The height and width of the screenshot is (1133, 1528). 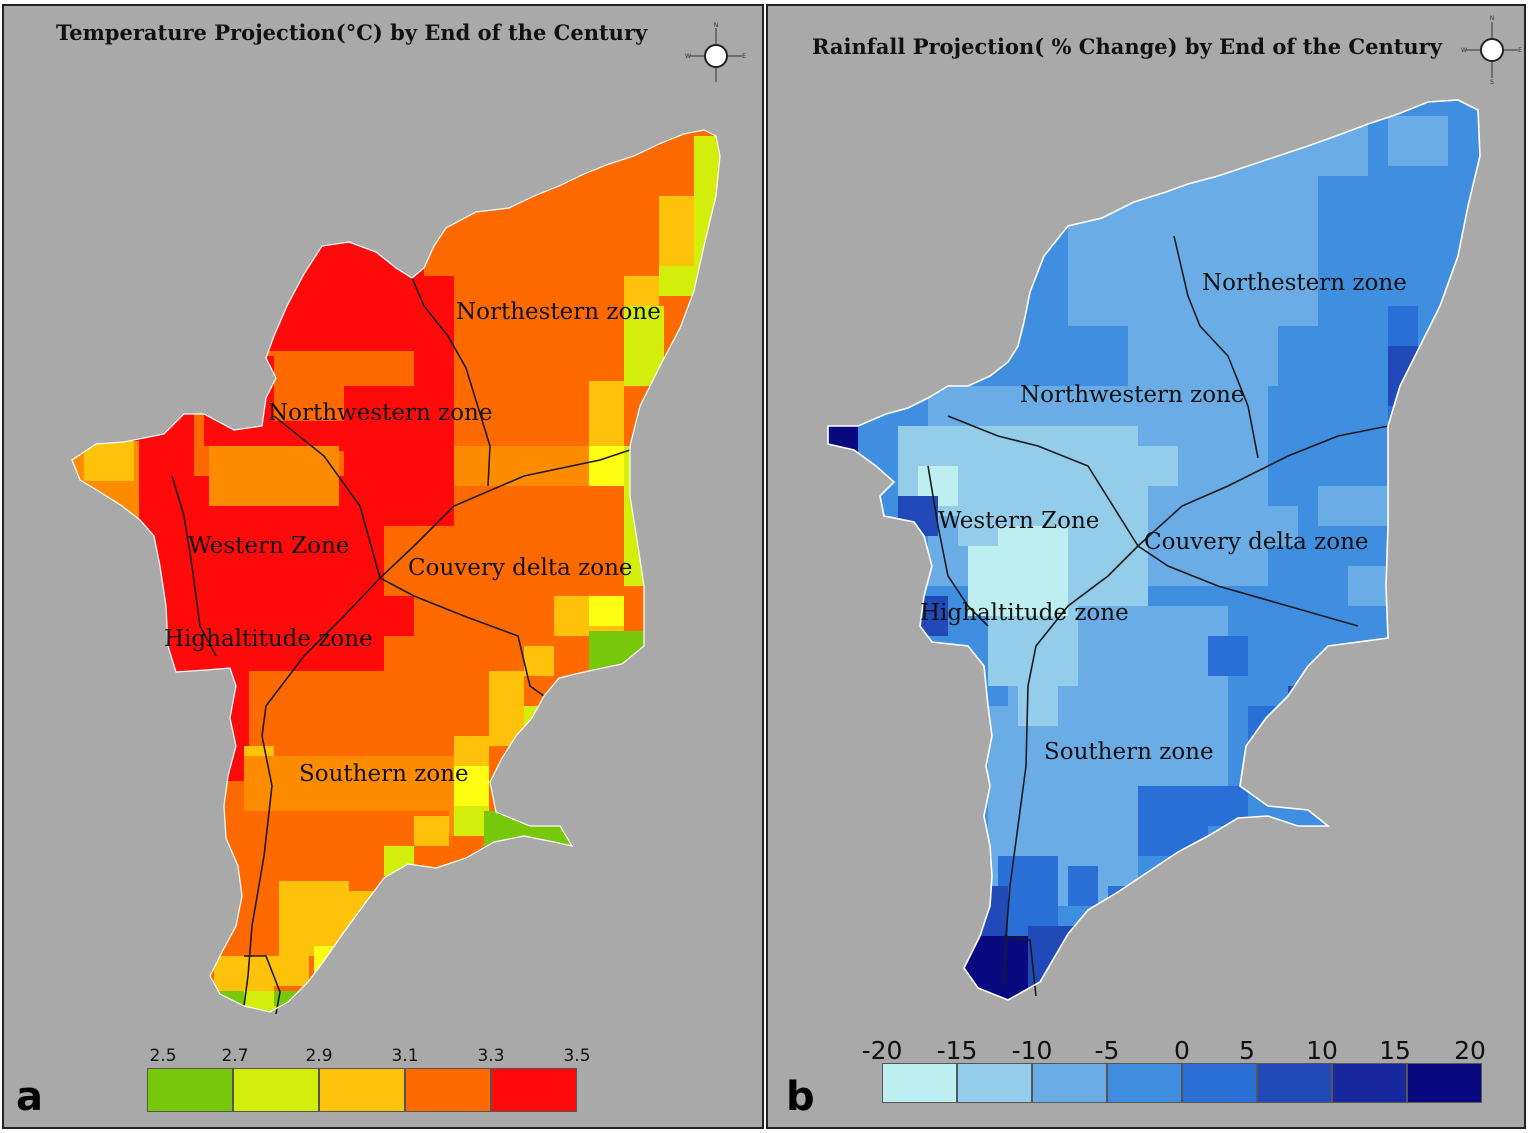 I want to click on panel-letter: b, so click(x=800, y=1097).